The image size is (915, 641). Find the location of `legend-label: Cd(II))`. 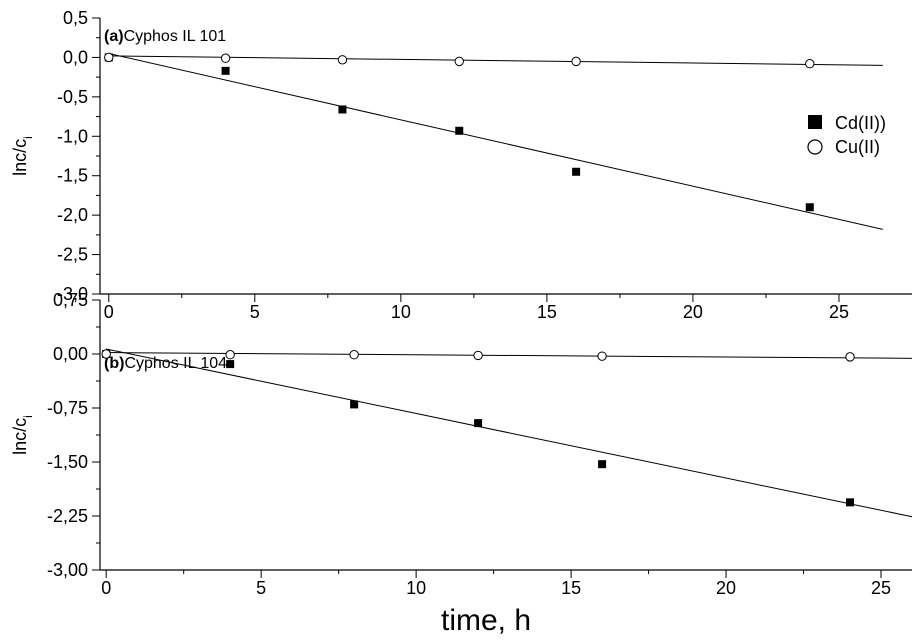

legend-label: Cd(II)) is located at coordinates (860, 123).